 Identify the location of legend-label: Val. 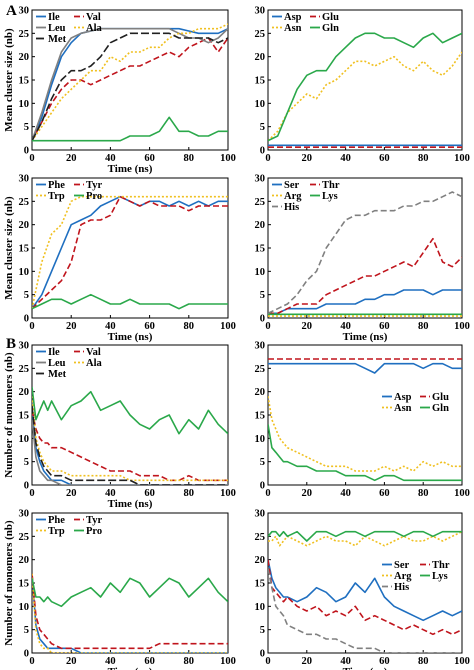
(93, 352).